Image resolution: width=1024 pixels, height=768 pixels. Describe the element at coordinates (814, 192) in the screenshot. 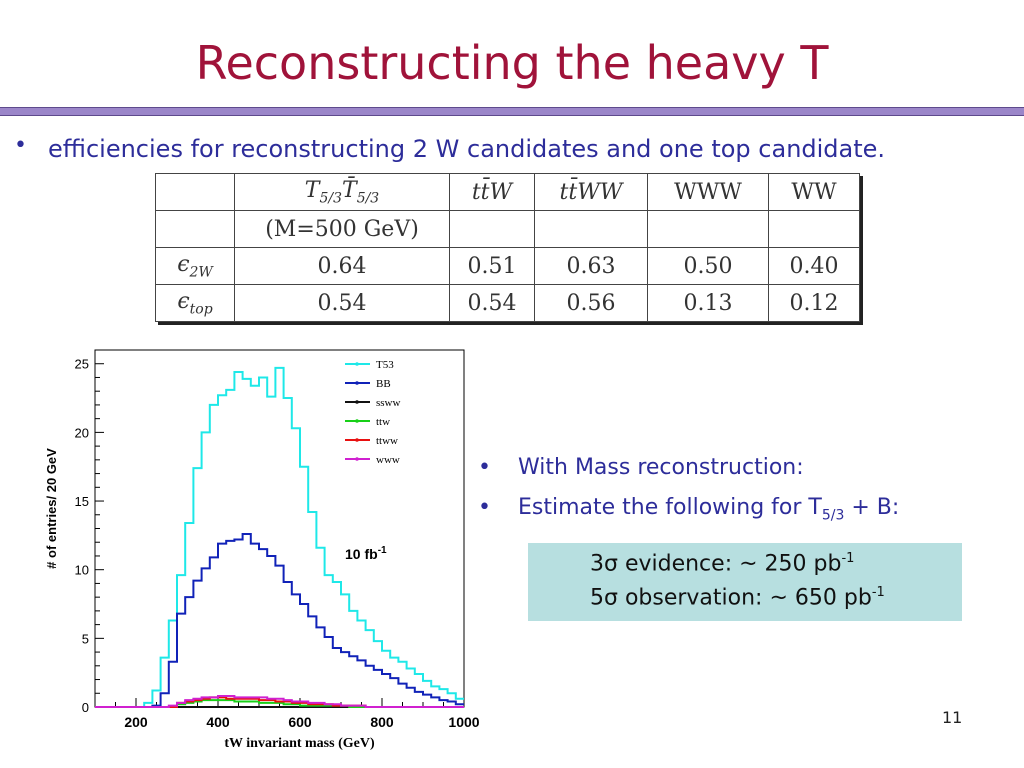

I see `header-ww: WW` at that location.